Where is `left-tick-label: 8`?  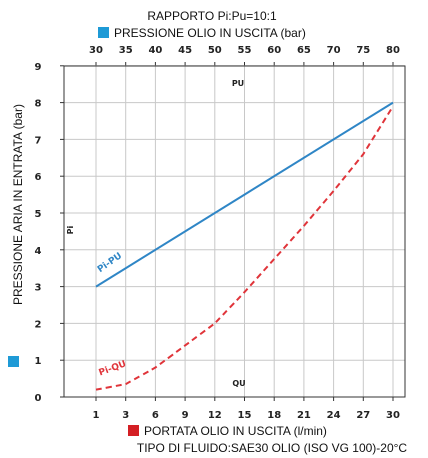
left-tick-label: 8 is located at coordinates (38, 104).